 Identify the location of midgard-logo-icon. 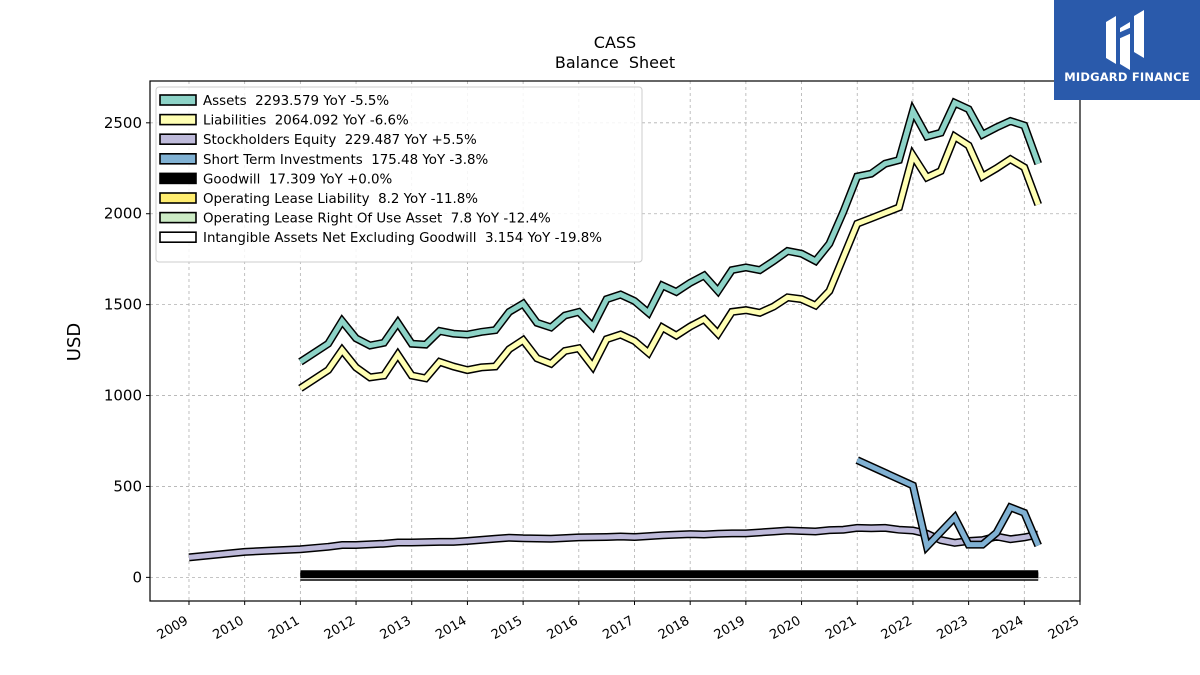
(1125, 40).